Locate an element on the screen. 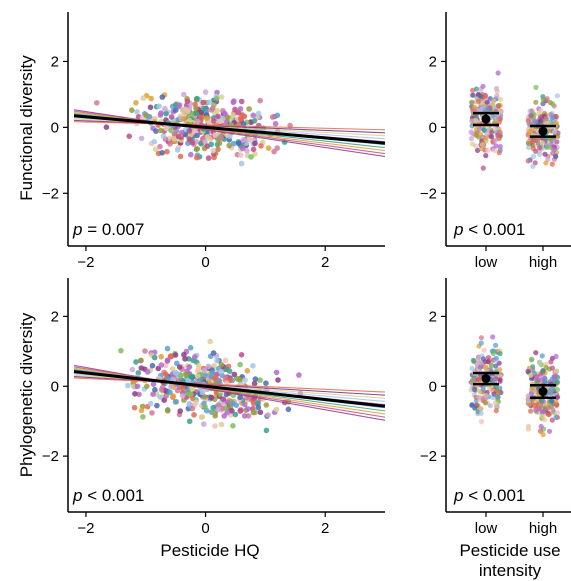 This screenshot has height=581, width=571. group-fit-line is located at coordinates (229, 392).